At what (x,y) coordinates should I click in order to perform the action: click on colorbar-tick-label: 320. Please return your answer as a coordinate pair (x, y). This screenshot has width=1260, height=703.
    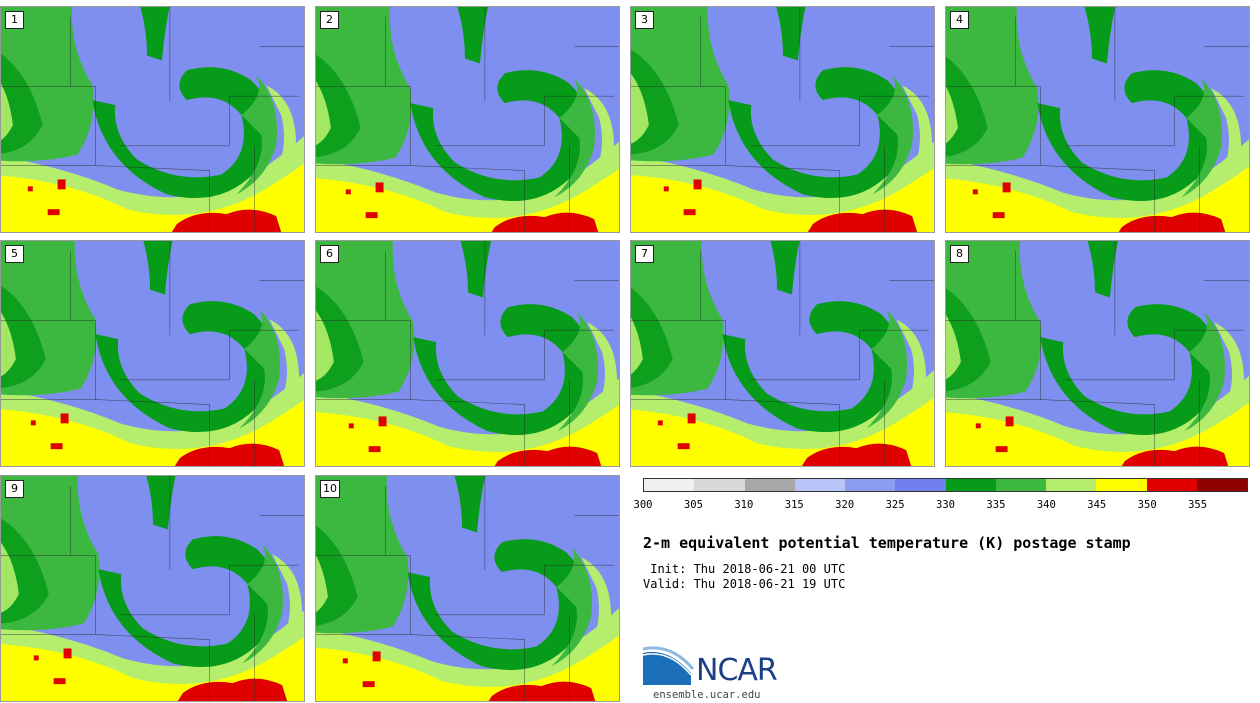
    Looking at the image, I should click on (845, 505).